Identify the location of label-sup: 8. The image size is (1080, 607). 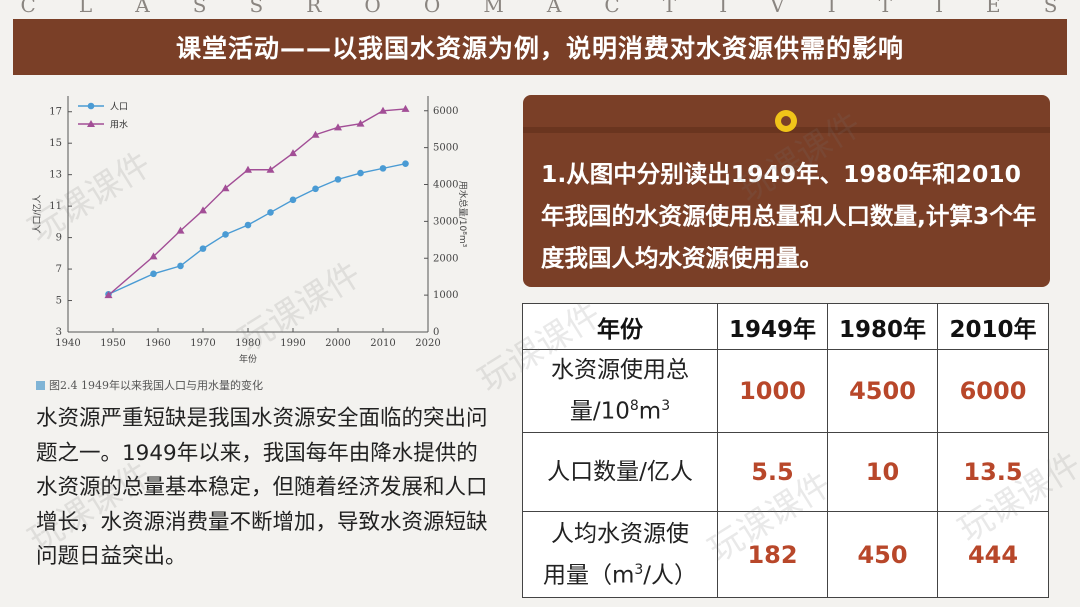
(634, 406).